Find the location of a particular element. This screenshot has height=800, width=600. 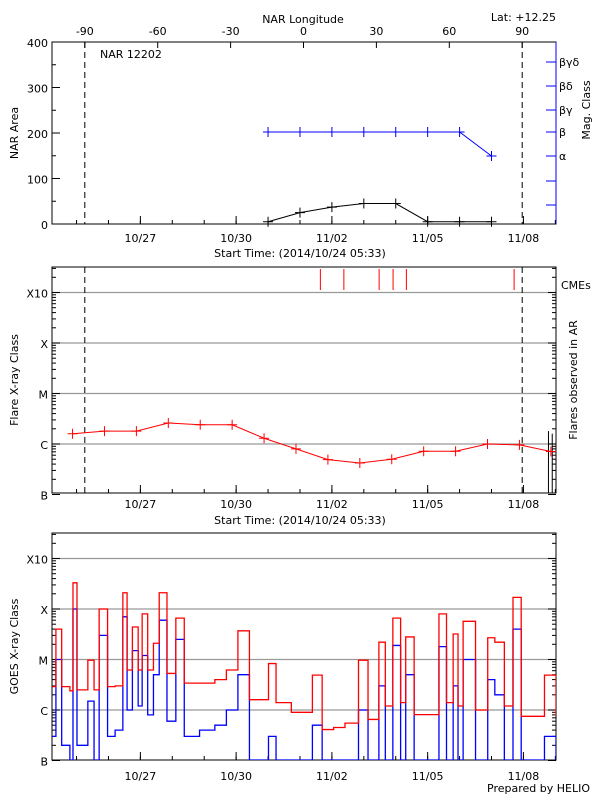

credit-label: Prepared by HELIO is located at coordinates (538, 788).